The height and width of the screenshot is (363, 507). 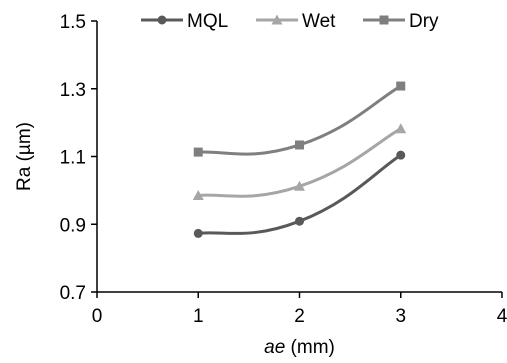 I want to click on legend: MQL Wet Dry, so click(x=290, y=21).